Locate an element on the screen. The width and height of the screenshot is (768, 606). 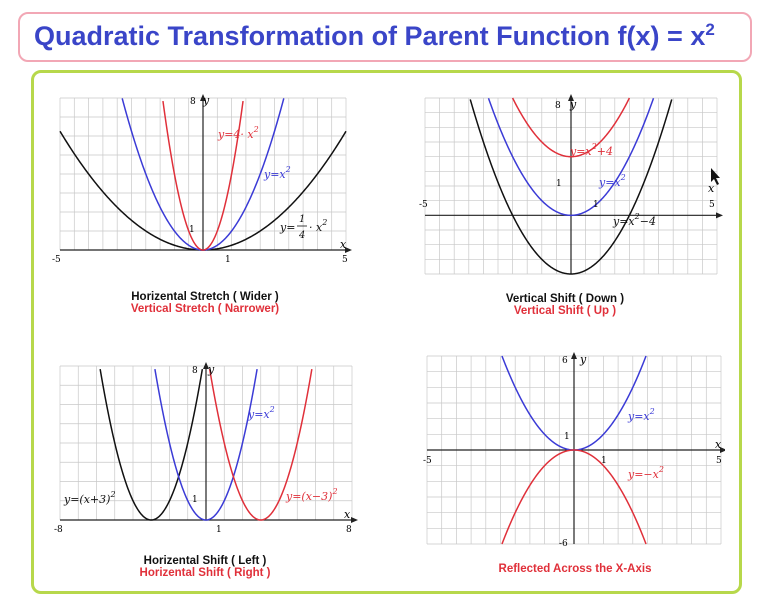
caption-line-1: Vertical Shift ( Down ) is located at coordinates (565, 299).